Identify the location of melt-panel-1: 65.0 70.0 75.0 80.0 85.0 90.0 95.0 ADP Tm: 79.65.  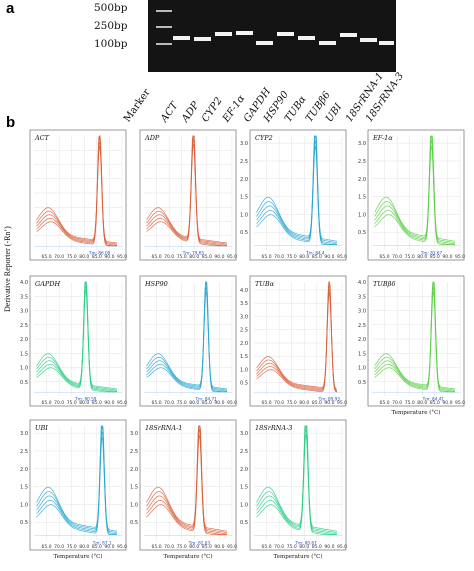
(188, 195).